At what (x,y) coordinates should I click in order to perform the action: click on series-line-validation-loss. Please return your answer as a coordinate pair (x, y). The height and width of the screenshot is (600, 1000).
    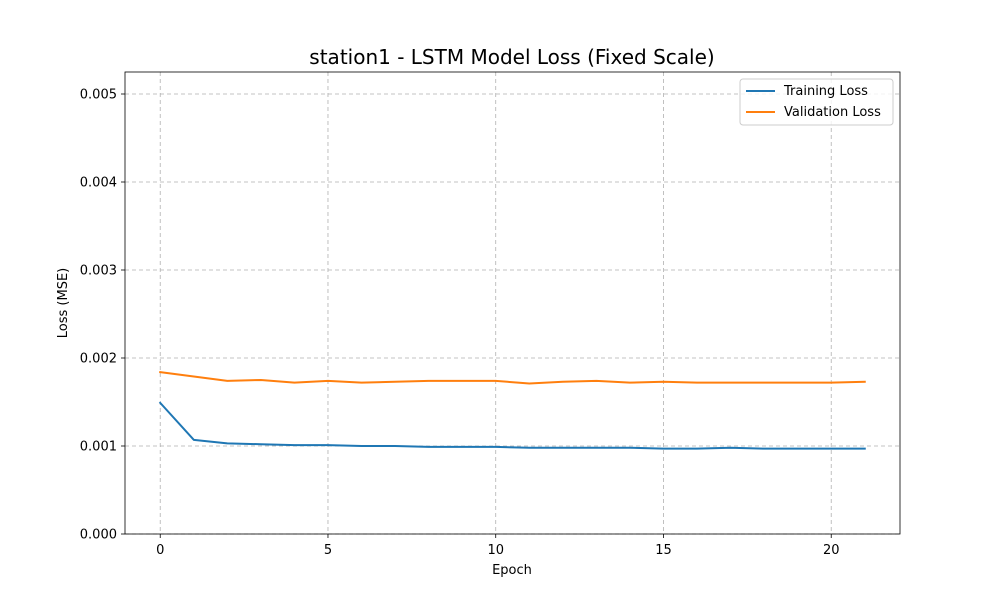
    Looking at the image, I should click on (512, 377).